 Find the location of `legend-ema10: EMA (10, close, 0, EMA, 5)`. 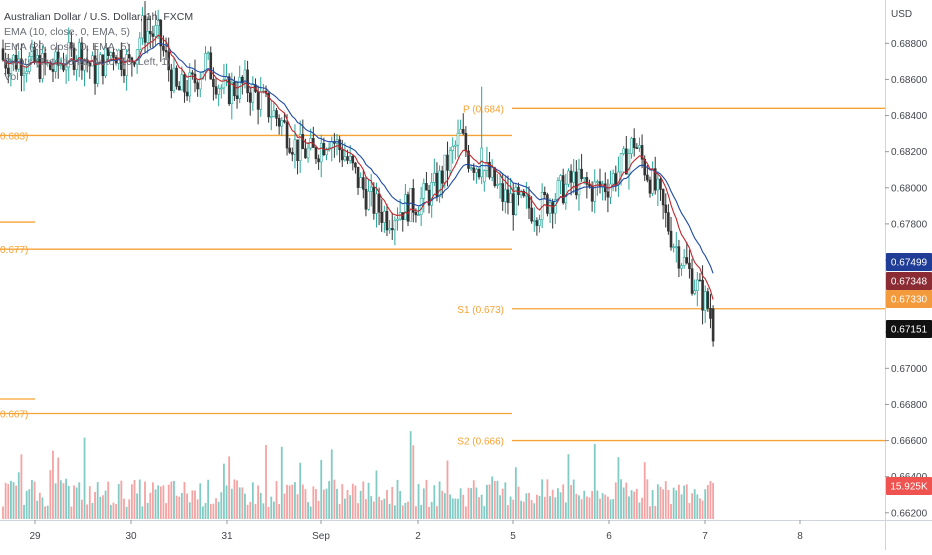

legend-ema10: EMA (10, close, 0, EMA, 5) is located at coordinates (67, 32).